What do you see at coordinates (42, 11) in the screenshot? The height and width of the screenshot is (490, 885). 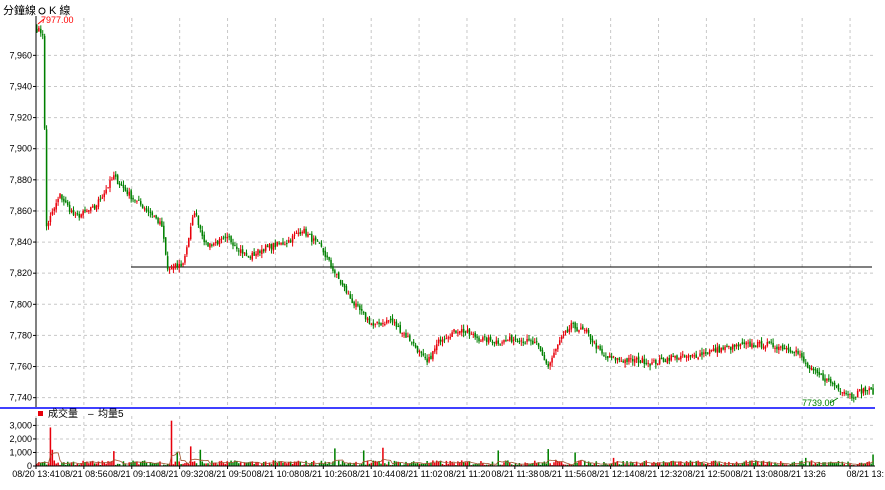 I see `radio-icon` at bounding box center [42, 11].